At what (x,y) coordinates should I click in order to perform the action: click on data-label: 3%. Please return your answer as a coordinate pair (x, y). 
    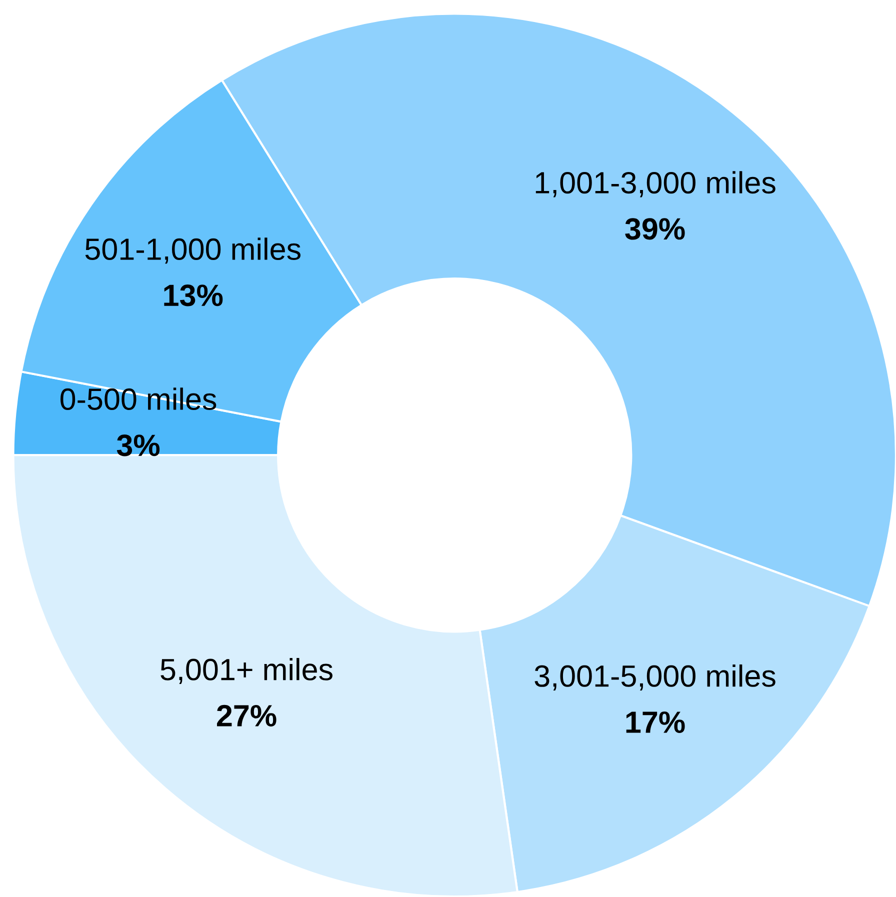
    Looking at the image, I should click on (138, 445).